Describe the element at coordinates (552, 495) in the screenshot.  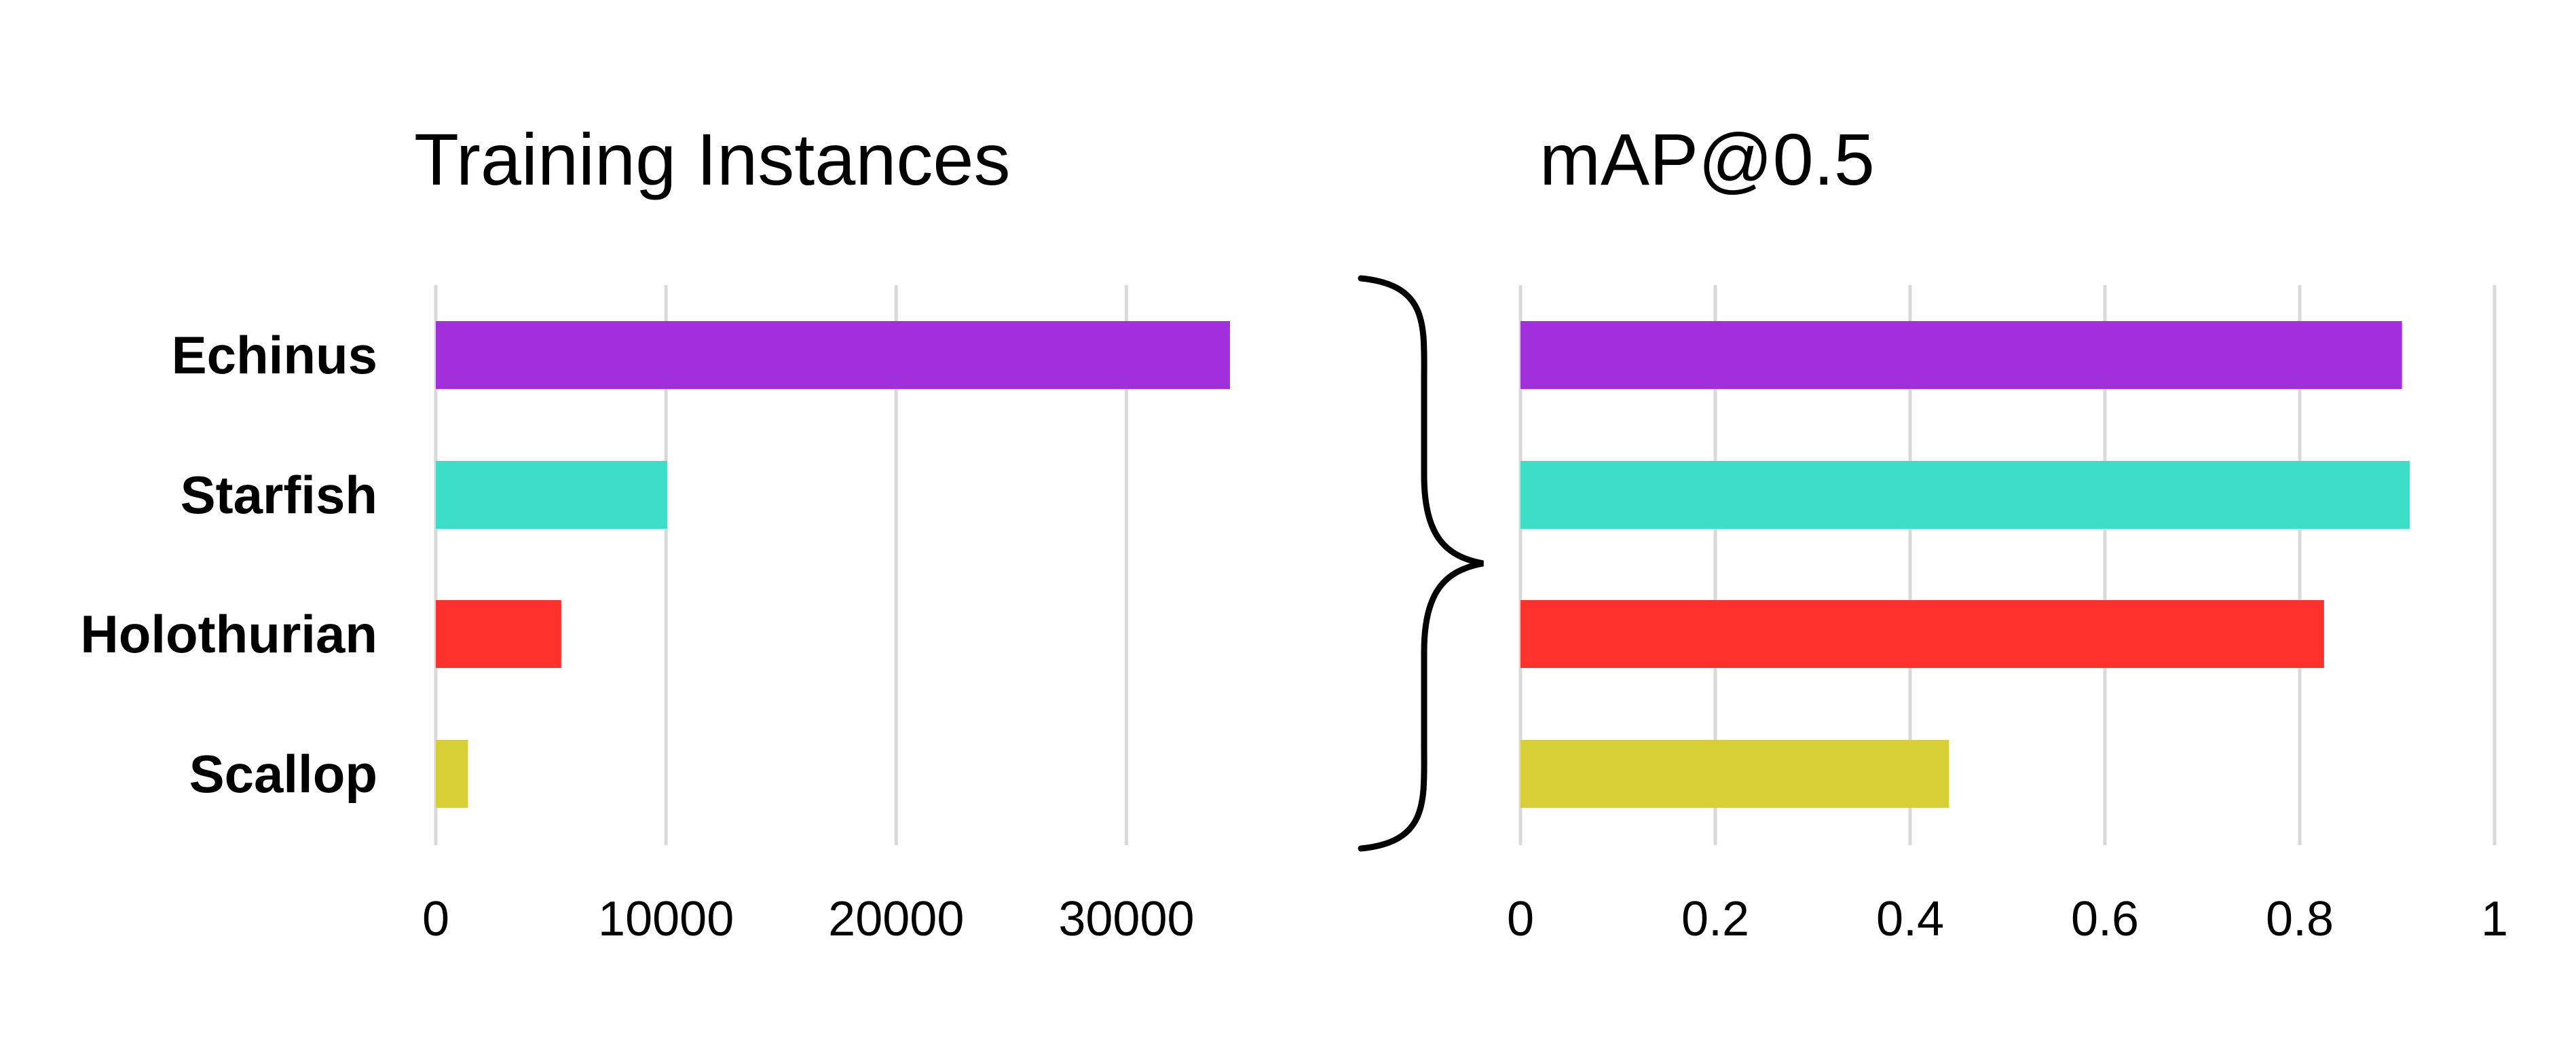
I see `training-instances-bar-starfish` at that location.